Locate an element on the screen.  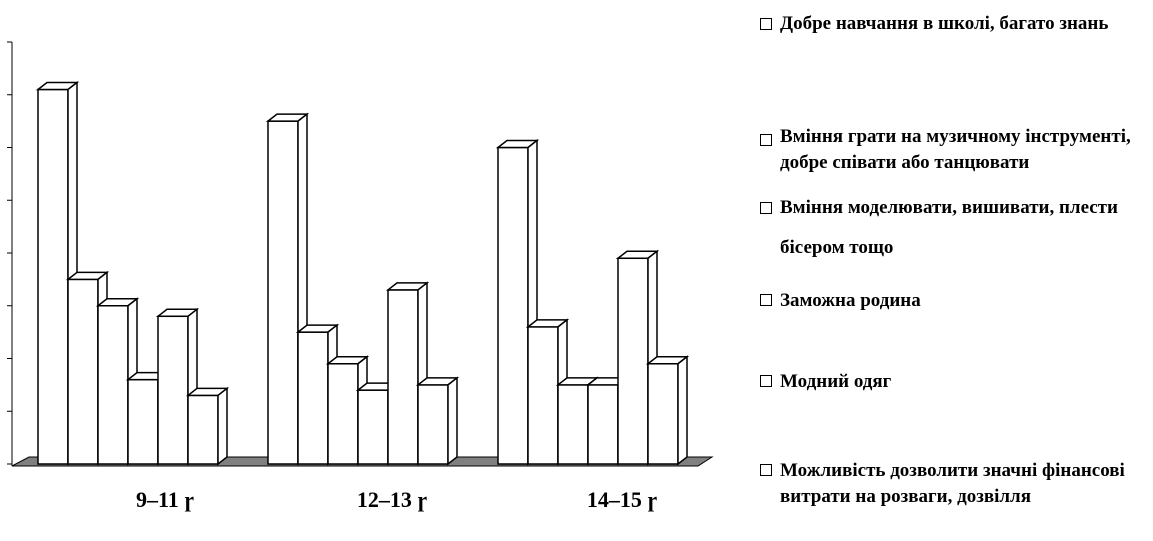
x-tick-label: 9–11 ɼ is located at coordinates (165, 499).